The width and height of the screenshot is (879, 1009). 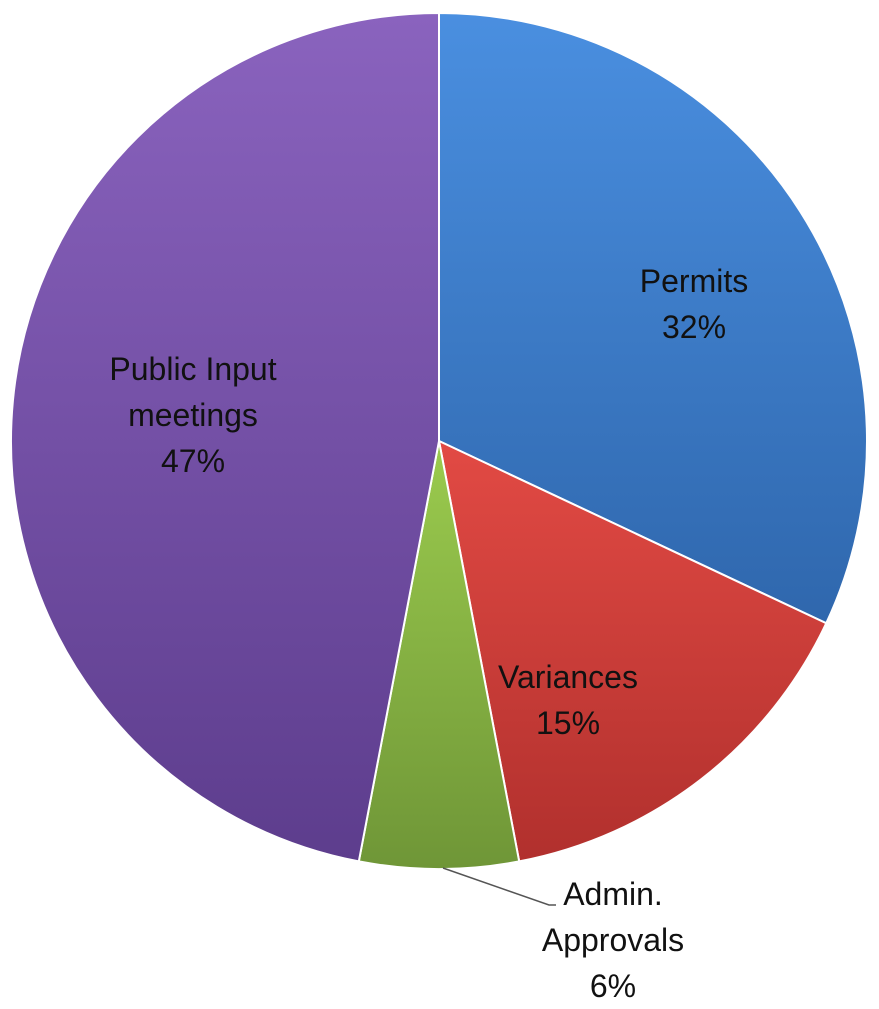 I want to click on pie-label-line: Approvals, so click(x=613, y=940).